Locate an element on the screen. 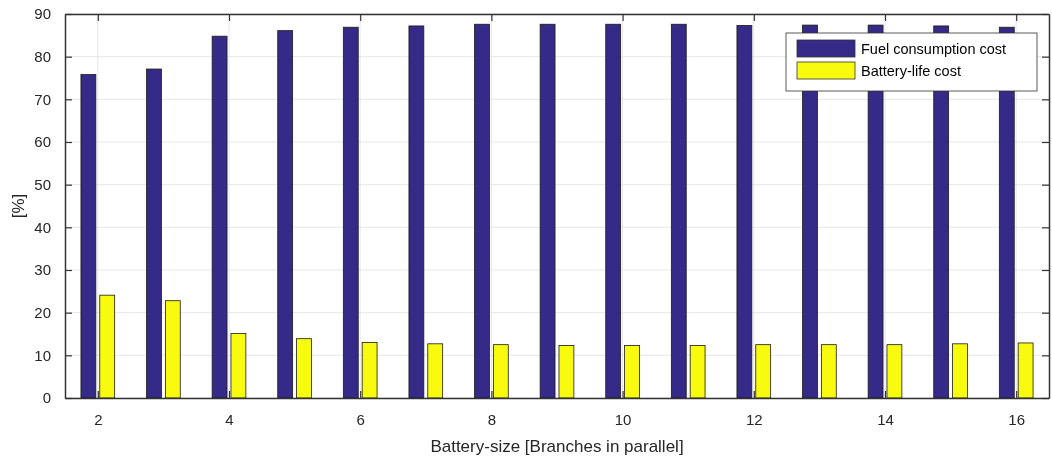 This screenshot has width=1052, height=462. x-tick-label: 12 is located at coordinates (754, 419).